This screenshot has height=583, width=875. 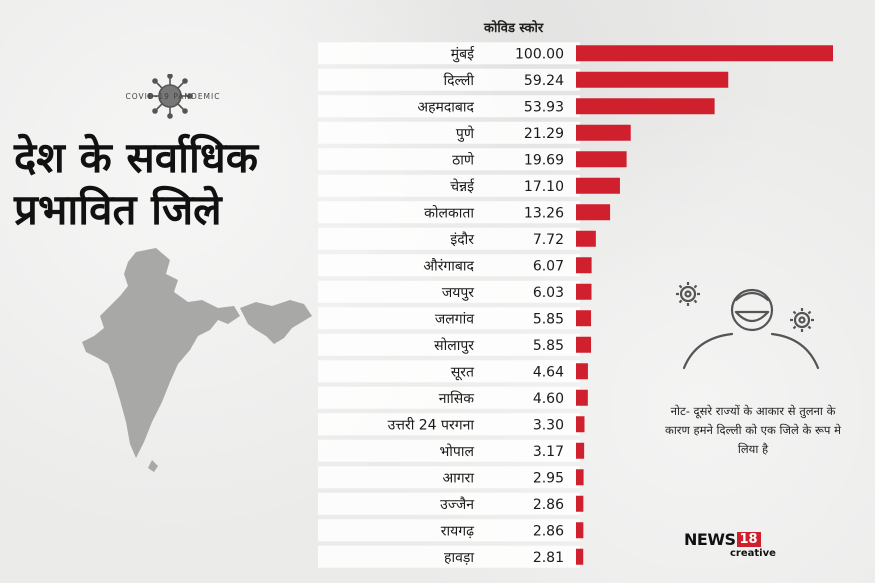 I want to click on value-label: 2.95, so click(x=548, y=478).